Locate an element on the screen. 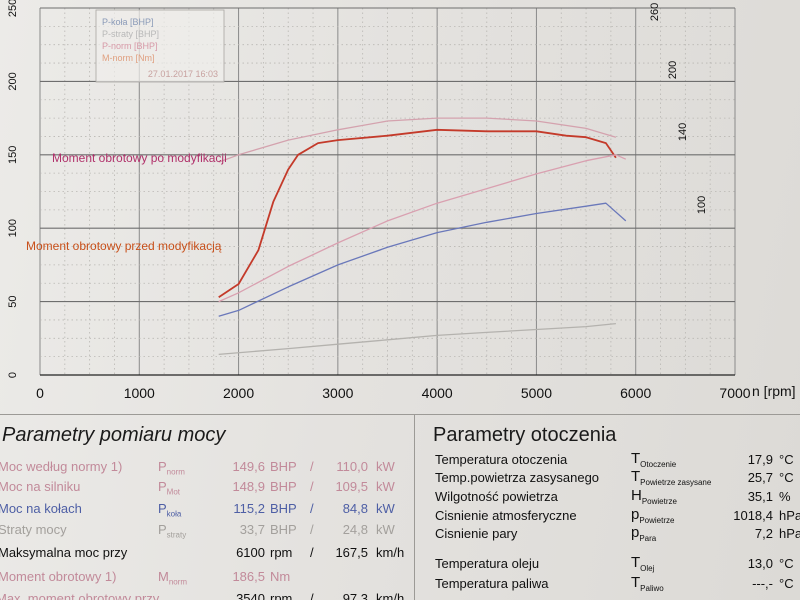 The height and width of the screenshot is (600, 800). ambient-label: Cisnienie pary is located at coordinates (476, 533).